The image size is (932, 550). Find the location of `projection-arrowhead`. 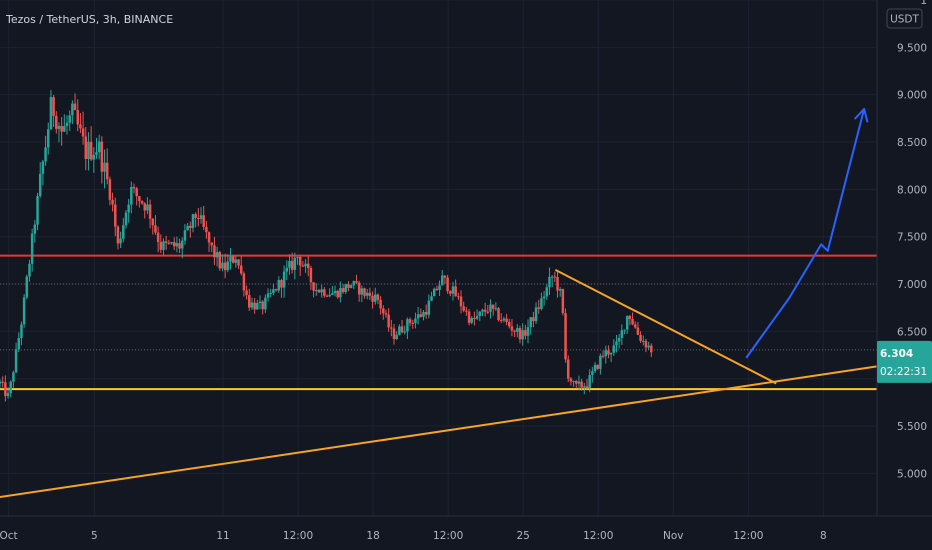

projection-arrowhead is located at coordinates (861, 115).